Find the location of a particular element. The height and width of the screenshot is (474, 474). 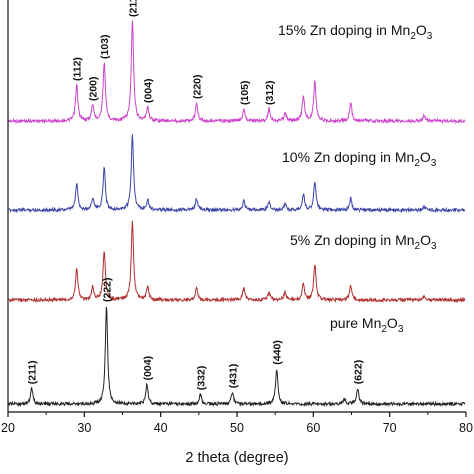

peak-label: (200) is located at coordinates (94, 88).